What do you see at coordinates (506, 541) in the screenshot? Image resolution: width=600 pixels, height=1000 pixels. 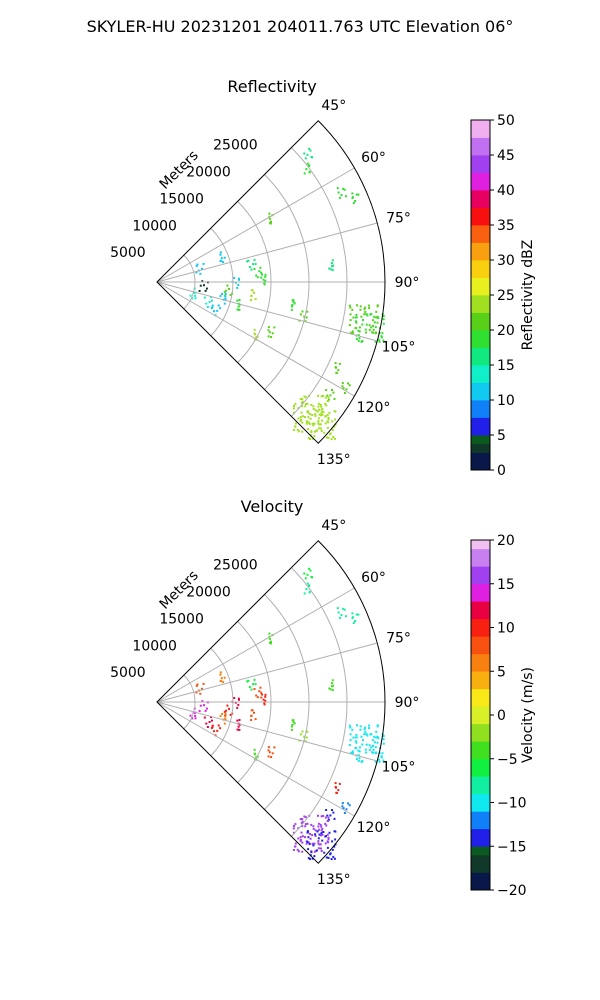 I see `colorbar-tick-label: 20` at bounding box center [506, 541].